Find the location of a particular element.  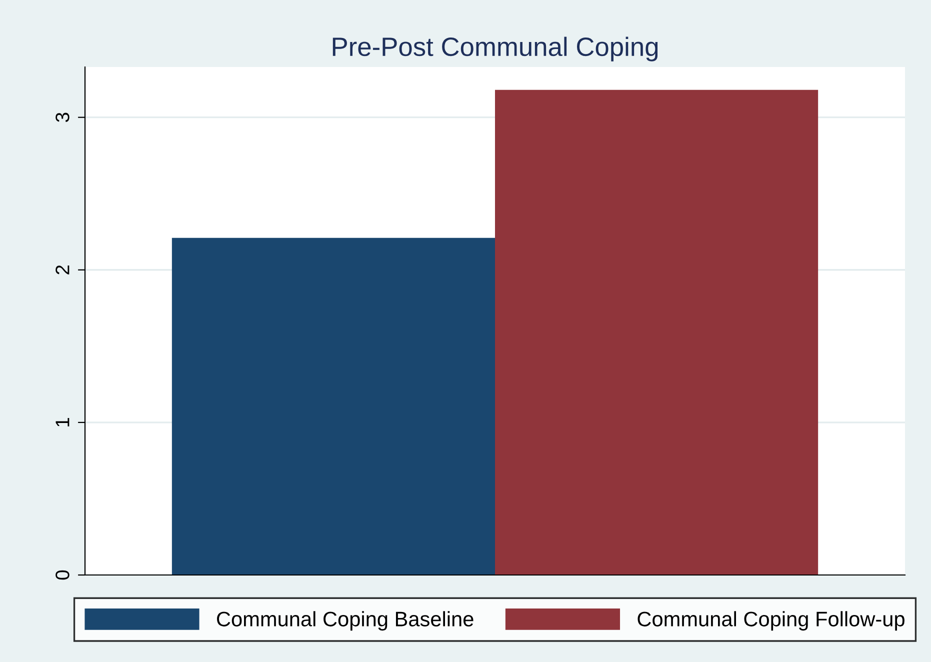

series-label: Communal Coping Follow-up is located at coordinates (771, 621).